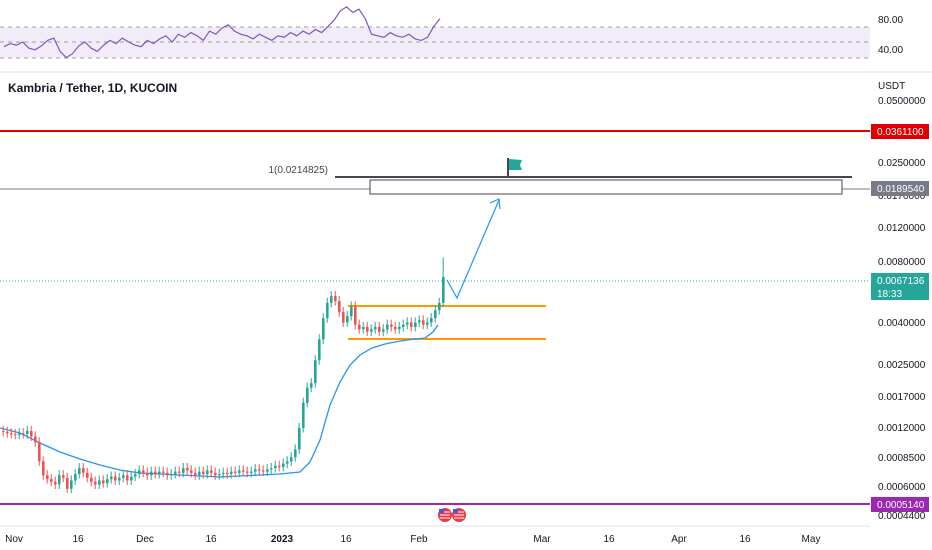 The height and width of the screenshot is (550, 932). Describe the element at coordinates (452, 515) in the screenshot. I see `us-flag-icons` at that location.